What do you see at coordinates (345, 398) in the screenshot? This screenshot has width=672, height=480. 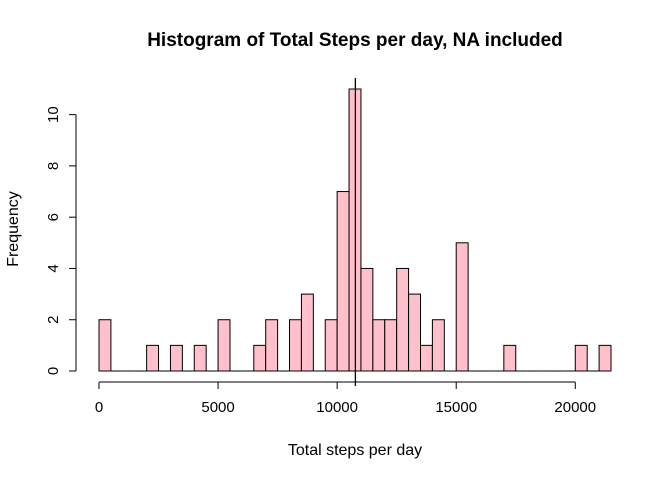 I see `x-axis: 0 5000 10000 15000 20000` at bounding box center [345, 398].